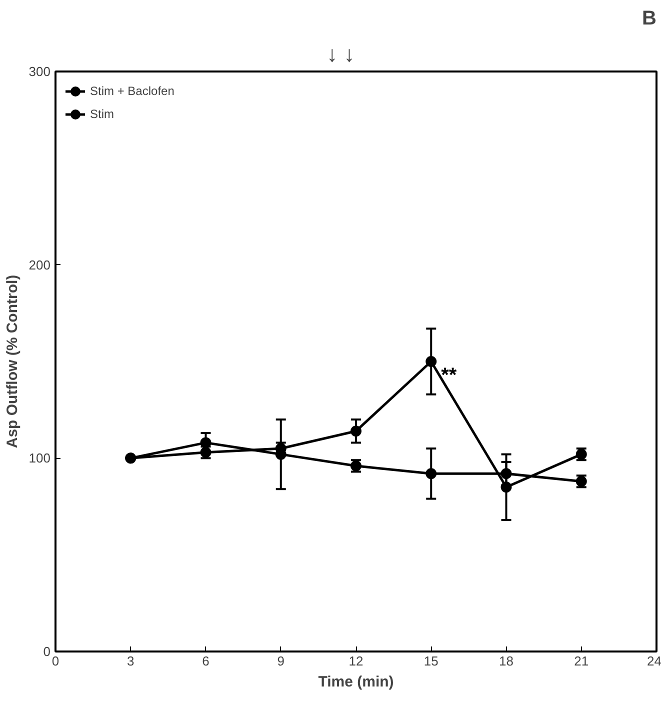  Describe the element at coordinates (102, 114) in the screenshot. I see `legend-label: Stim` at that location.